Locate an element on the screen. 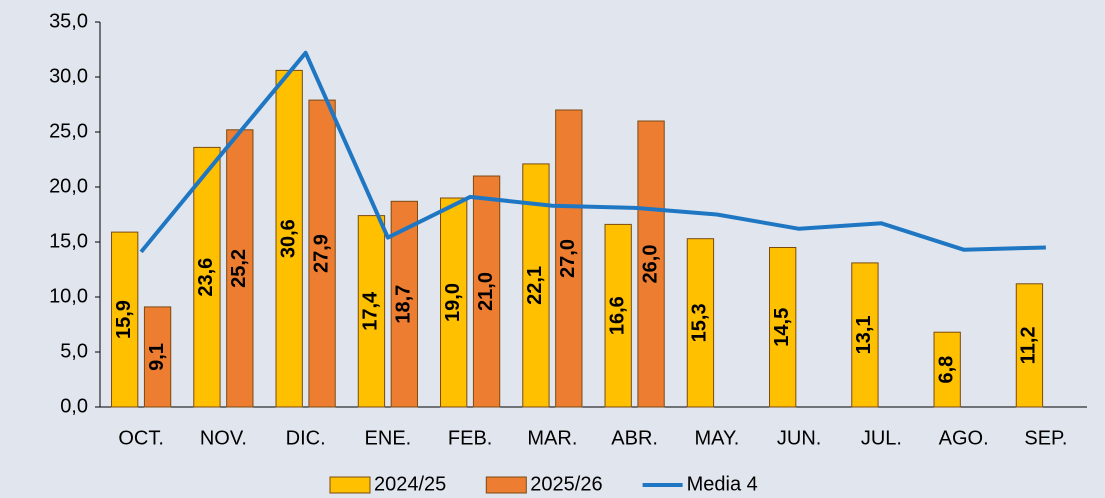 The height and width of the screenshot is (498, 1105). data-label: 9,1 is located at coordinates (157, 357).